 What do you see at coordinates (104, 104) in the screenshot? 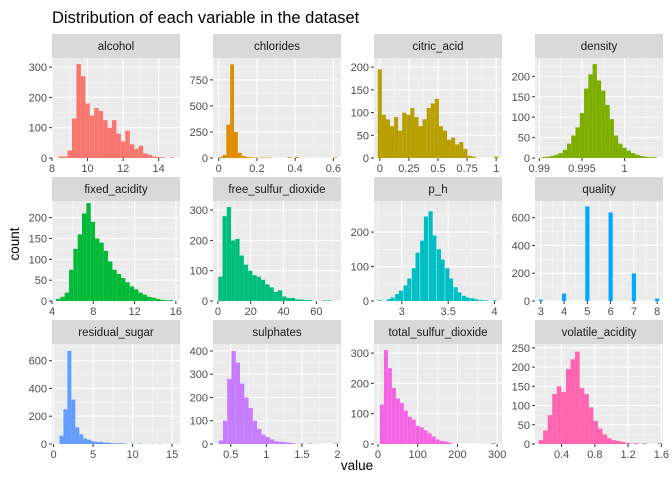
I see `facet-alcohol: alcohol 8 10 12 14 0 100 200 300` at bounding box center [104, 104].